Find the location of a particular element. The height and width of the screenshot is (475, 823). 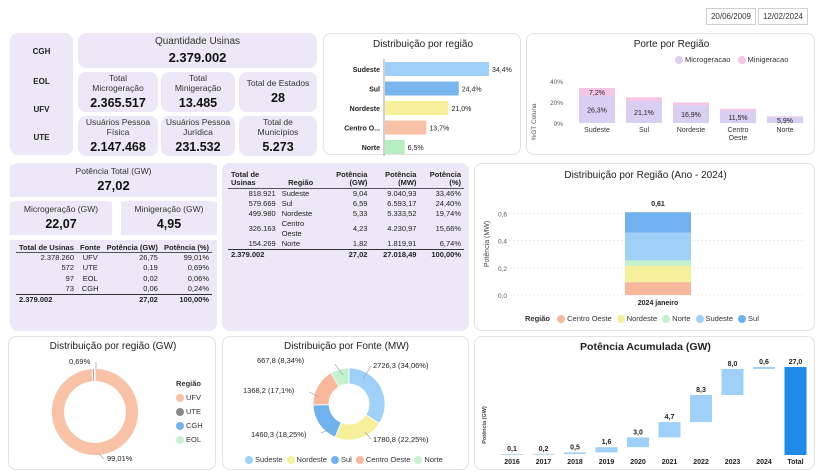

y-tick-label: 20% is located at coordinates (556, 103).